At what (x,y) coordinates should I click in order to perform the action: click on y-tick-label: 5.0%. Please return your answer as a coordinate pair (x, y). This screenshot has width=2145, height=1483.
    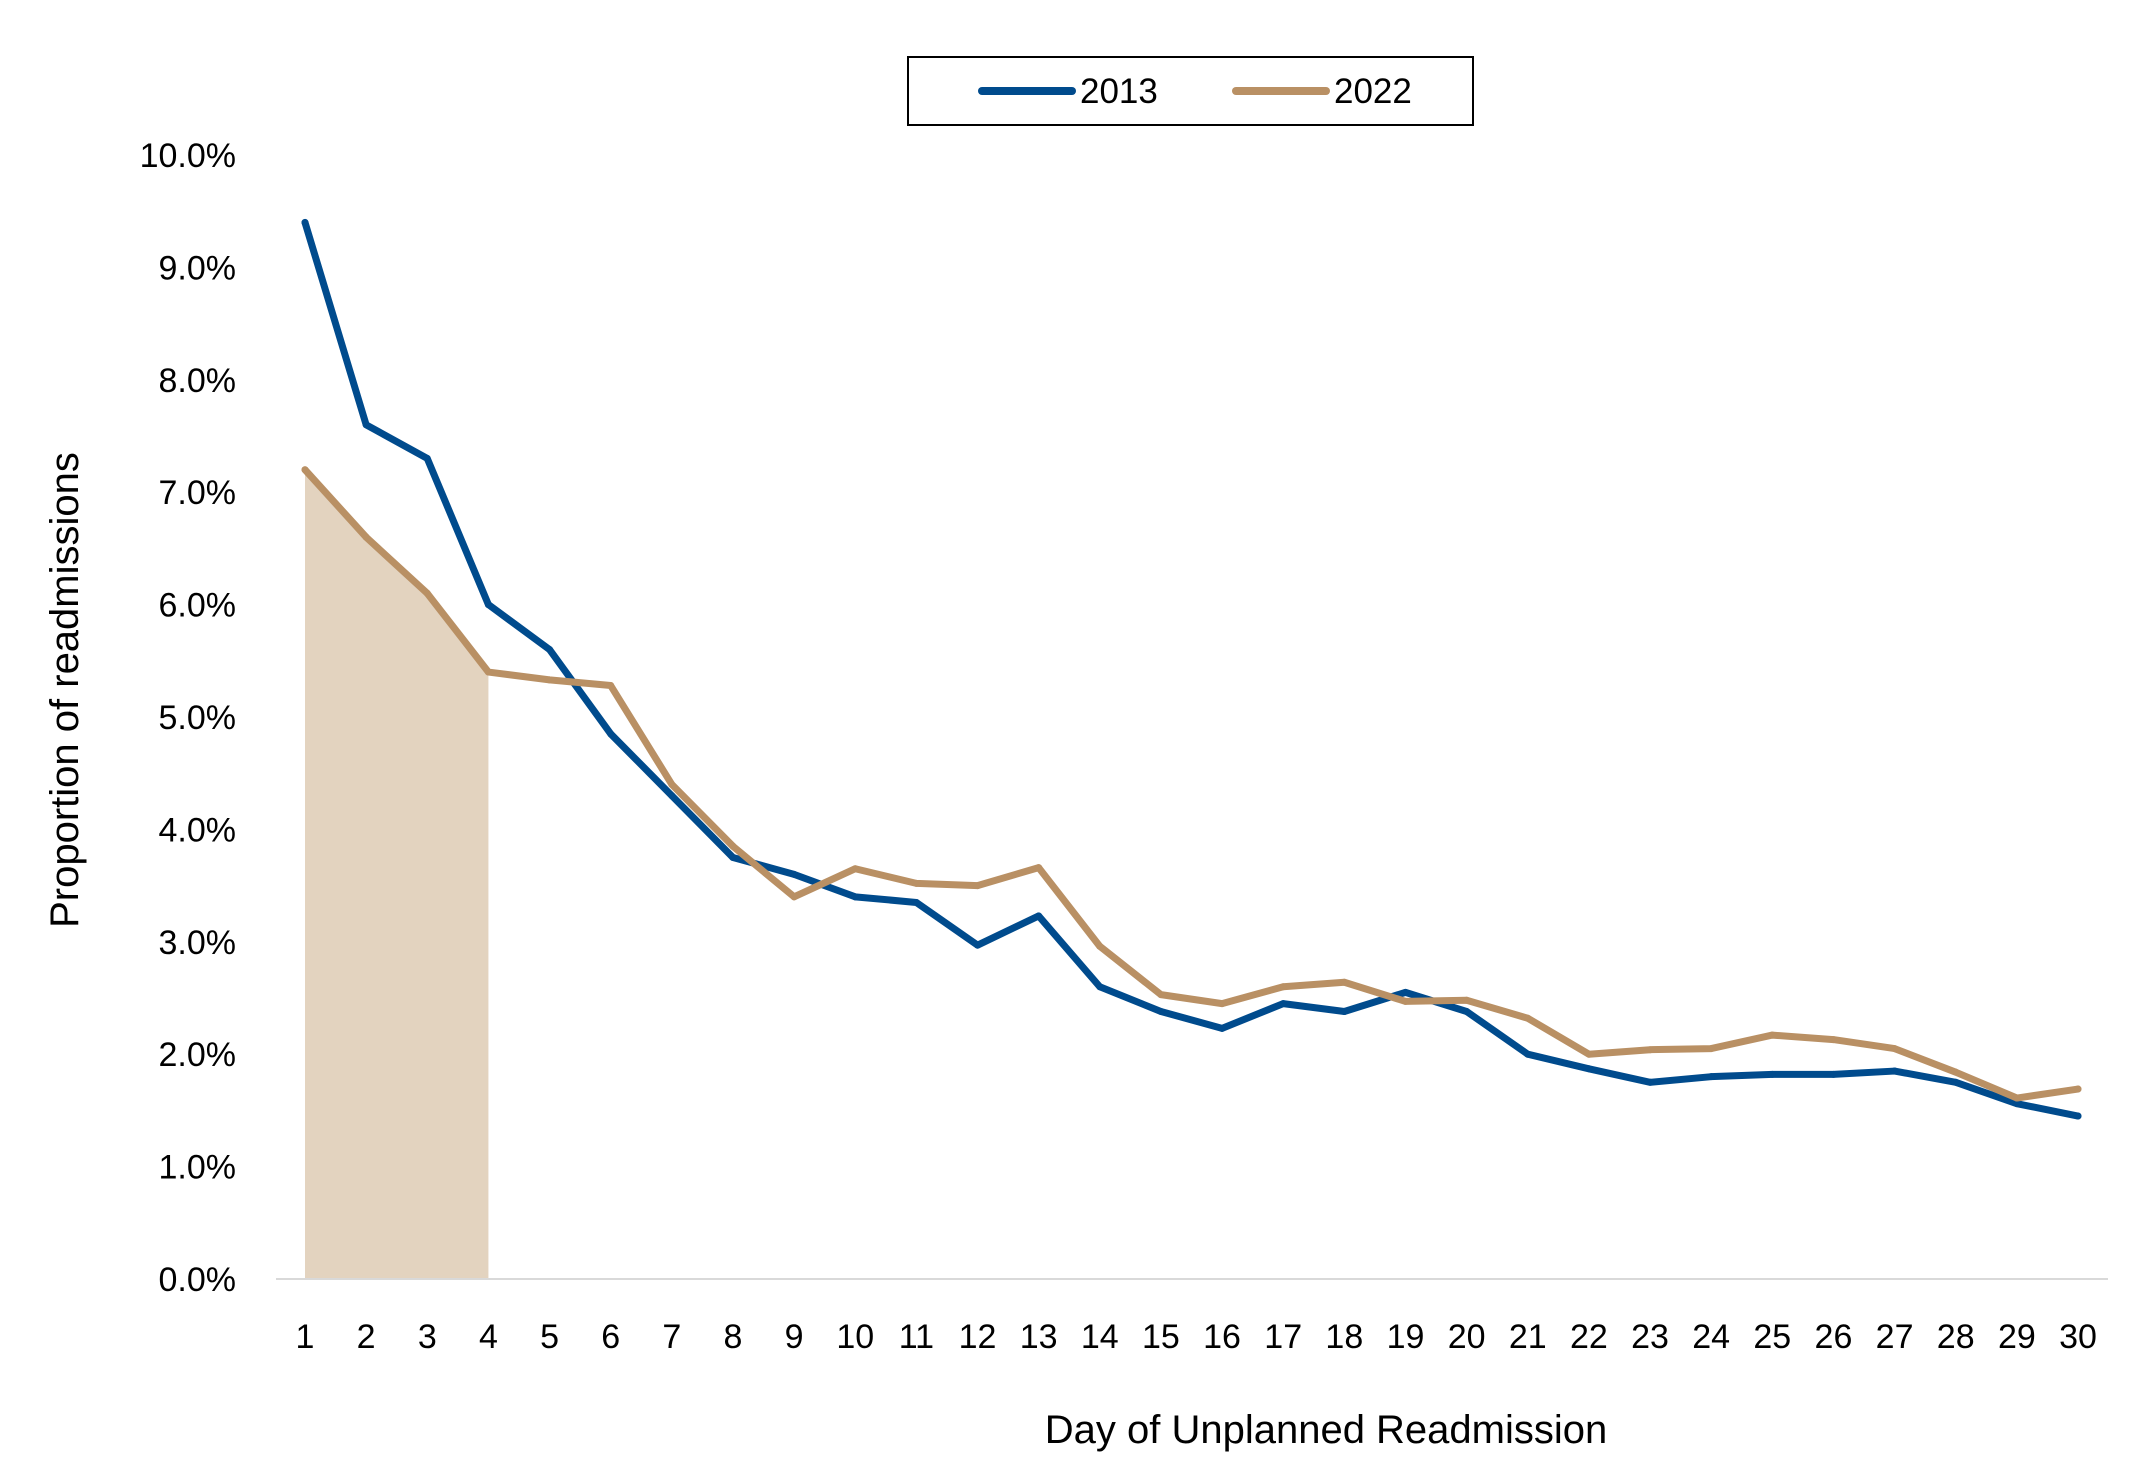
    Looking at the image, I should click on (198, 718).